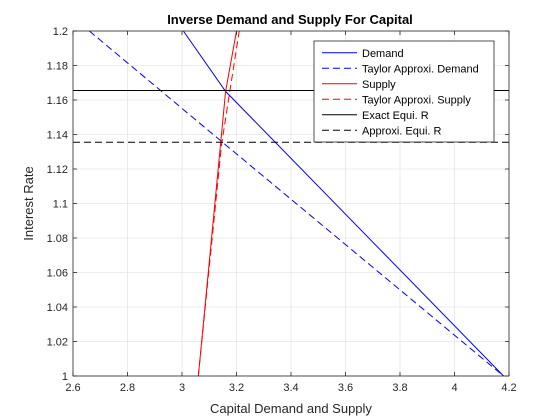  What do you see at coordinates (383, 54) in the screenshot?
I see `legend-label-0: Demand` at bounding box center [383, 54].